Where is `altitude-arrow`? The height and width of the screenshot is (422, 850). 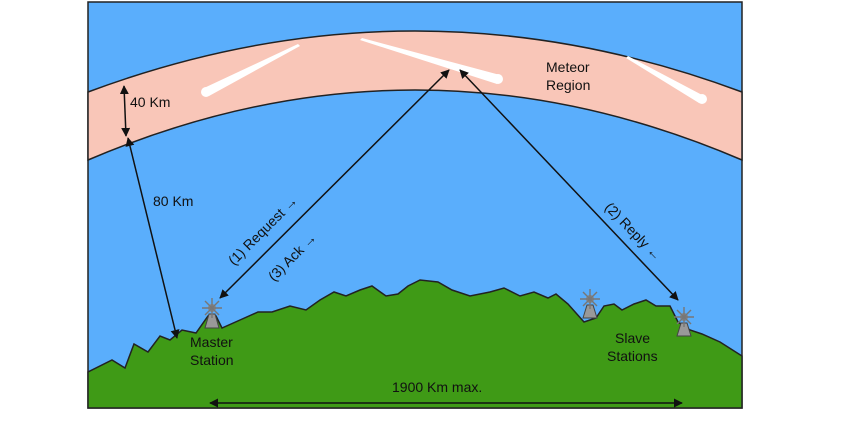 altitude-arrow is located at coordinates (152, 238).